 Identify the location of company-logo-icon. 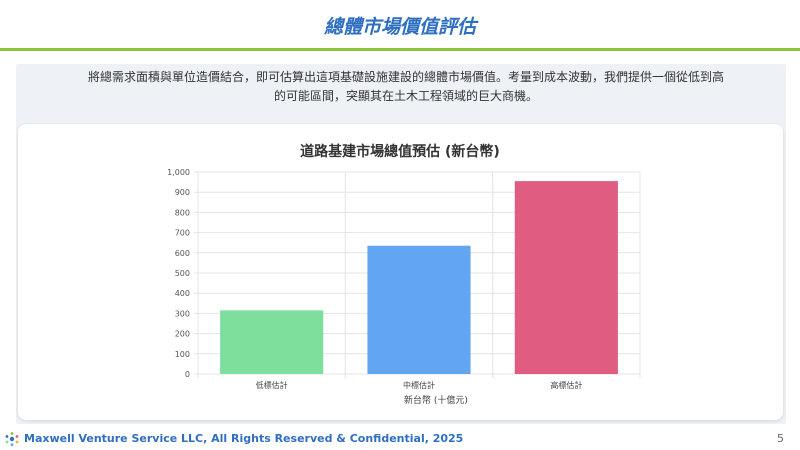
(12, 439).